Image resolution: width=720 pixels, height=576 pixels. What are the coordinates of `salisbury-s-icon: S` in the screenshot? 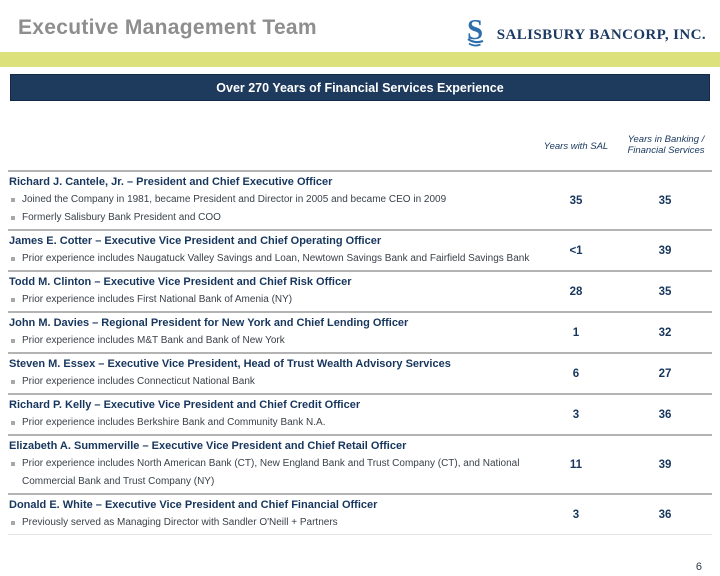 It's located at (479, 32).